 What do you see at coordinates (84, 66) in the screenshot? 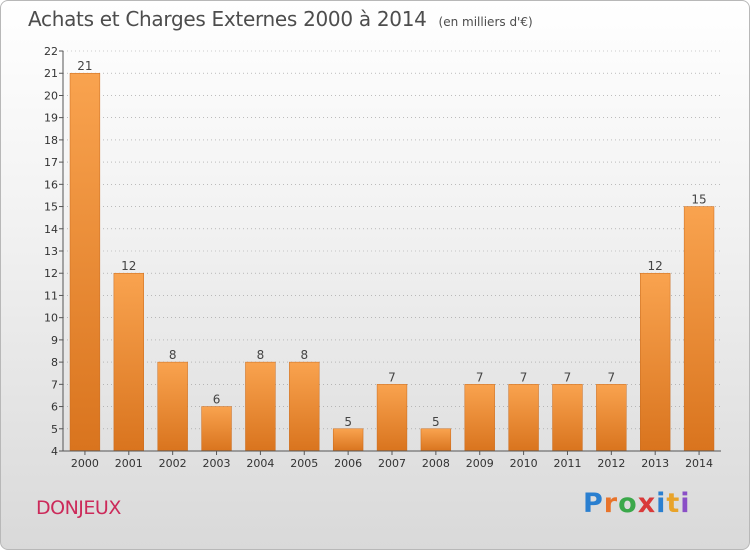
I see `bar-value-label: 21` at bounding box center [84, 66].